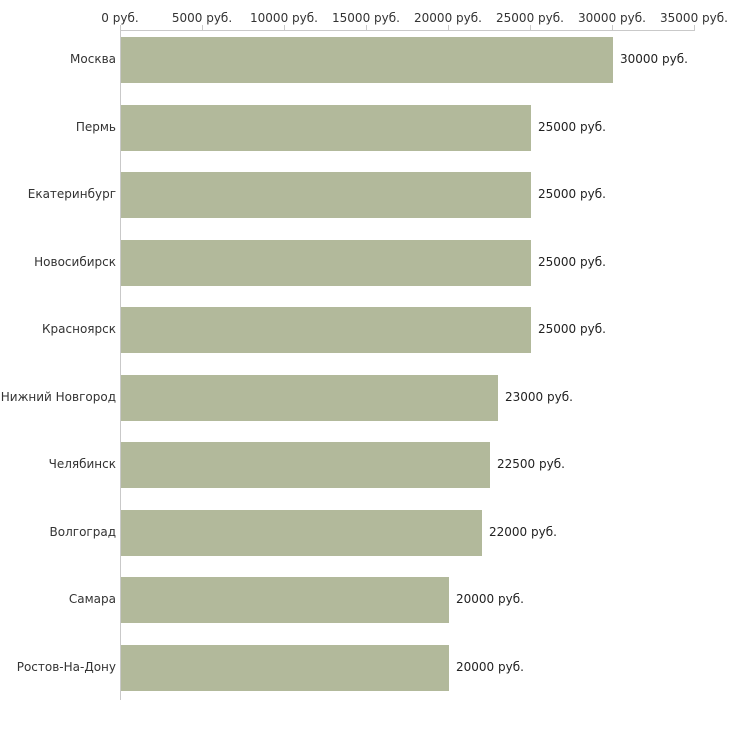 The height and width of the screenshot is (730, 730). What do you see at coordinates (448, 18) in the screenshot?
I see `x-tick-label: 20000 руб.` at bounding box center [448, 18].